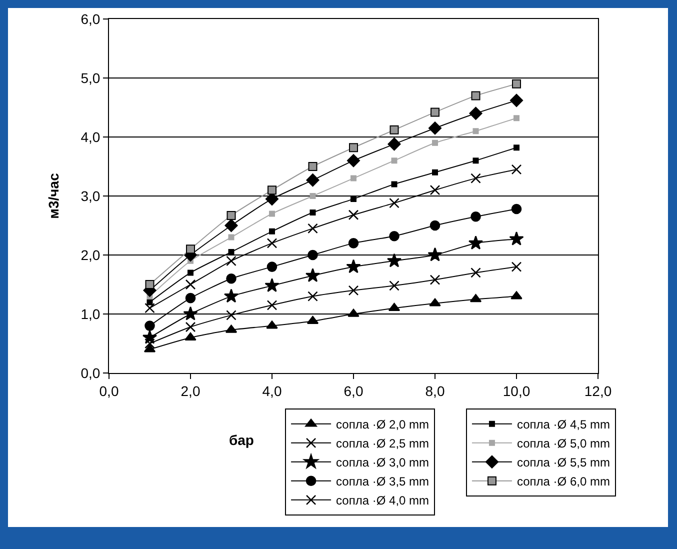 The width and height of the screenshot is (677, 549). I want to click on x-tick-label: 2,0, so click(190, 390).